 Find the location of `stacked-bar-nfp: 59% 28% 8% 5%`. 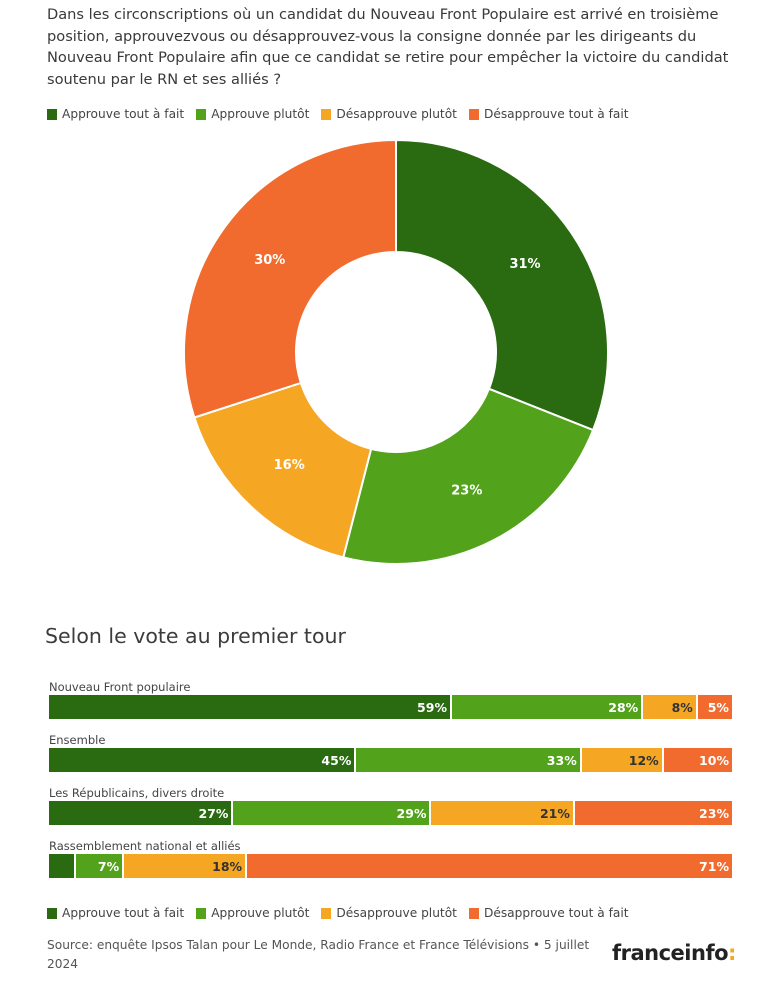

stacked-bar-nfp: 59% 28% 8% 5% is located at coordinates (390, 707).